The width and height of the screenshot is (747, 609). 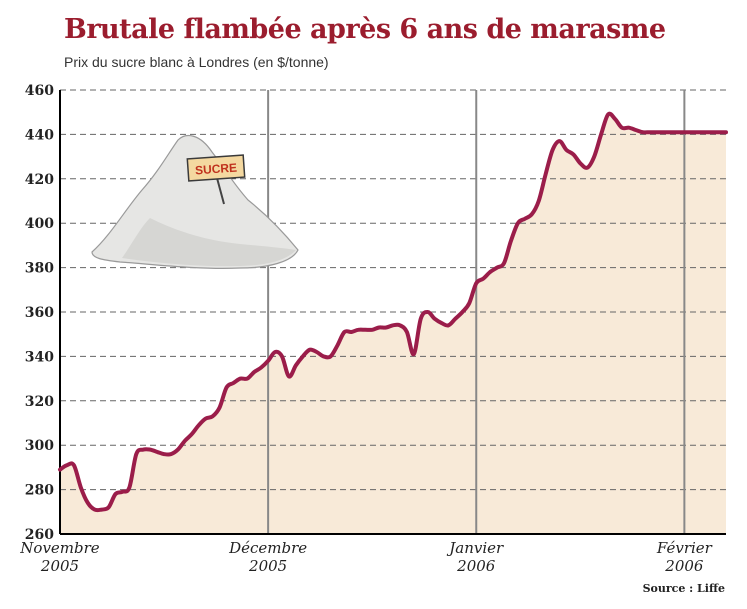 I want to click on sugar-pile-shade, so click(x=209, y=242).